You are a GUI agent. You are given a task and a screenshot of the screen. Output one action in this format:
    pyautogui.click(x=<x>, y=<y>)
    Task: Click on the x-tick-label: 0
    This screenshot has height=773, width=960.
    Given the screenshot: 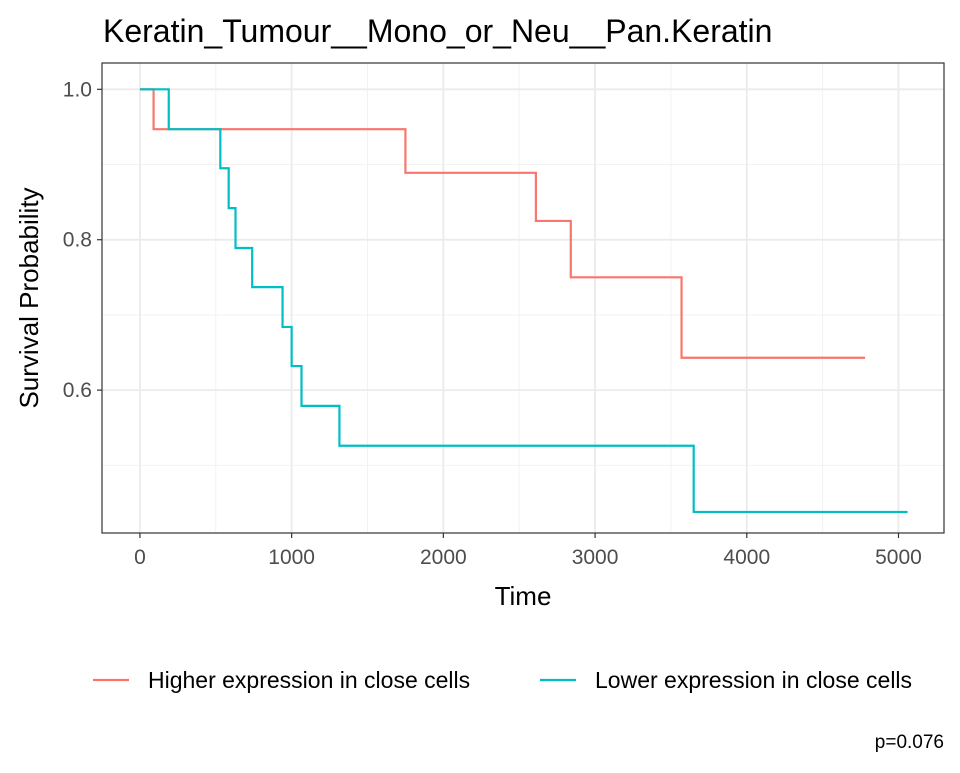 What is the action you would take?
    pyautogui.click(x=140, y=557)
    